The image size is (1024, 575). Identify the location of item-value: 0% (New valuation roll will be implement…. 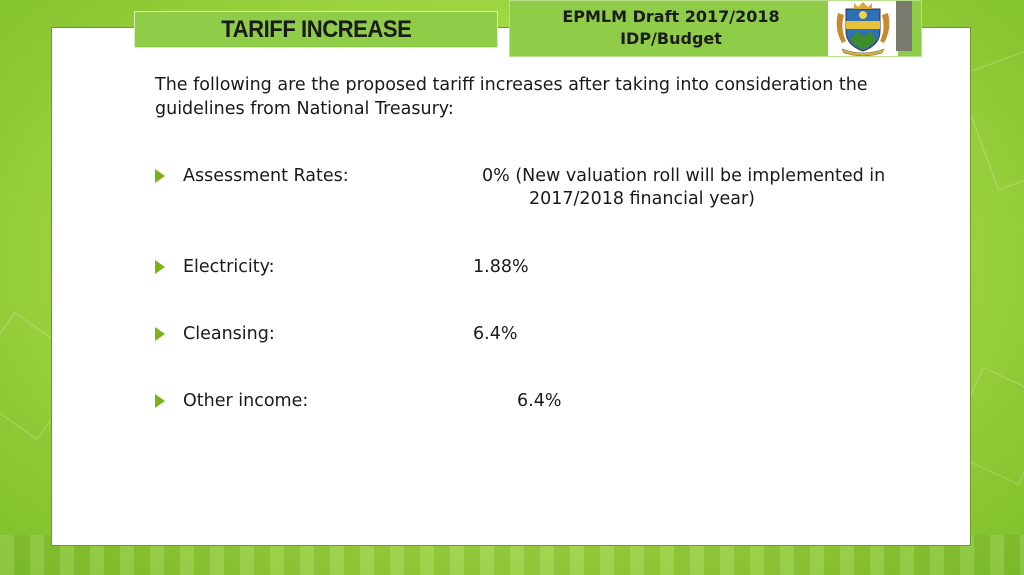
(684, 176).